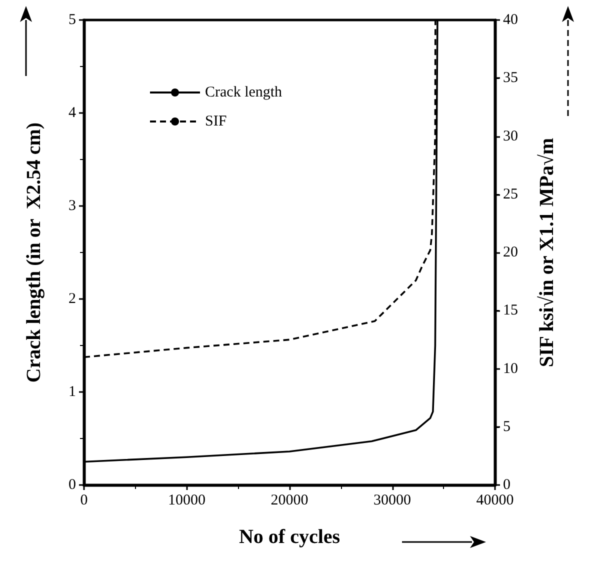  What do you see at coordinates (392, 500) in the screenshot?
I see `x-tick-label: 30000` at bounding box center [392, 500].